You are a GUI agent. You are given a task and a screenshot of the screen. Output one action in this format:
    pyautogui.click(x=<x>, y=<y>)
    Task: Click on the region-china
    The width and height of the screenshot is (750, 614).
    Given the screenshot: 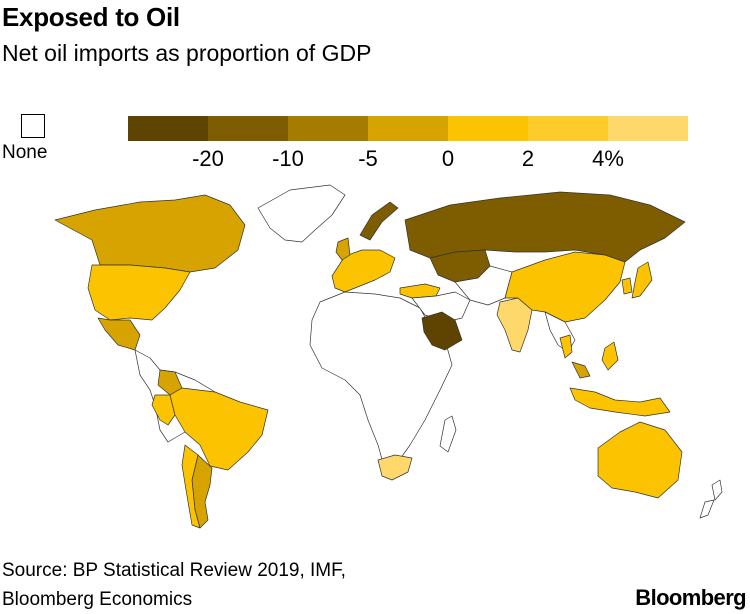 What is the action you would take?
    pyautogui.click(x=565, y=287)
    